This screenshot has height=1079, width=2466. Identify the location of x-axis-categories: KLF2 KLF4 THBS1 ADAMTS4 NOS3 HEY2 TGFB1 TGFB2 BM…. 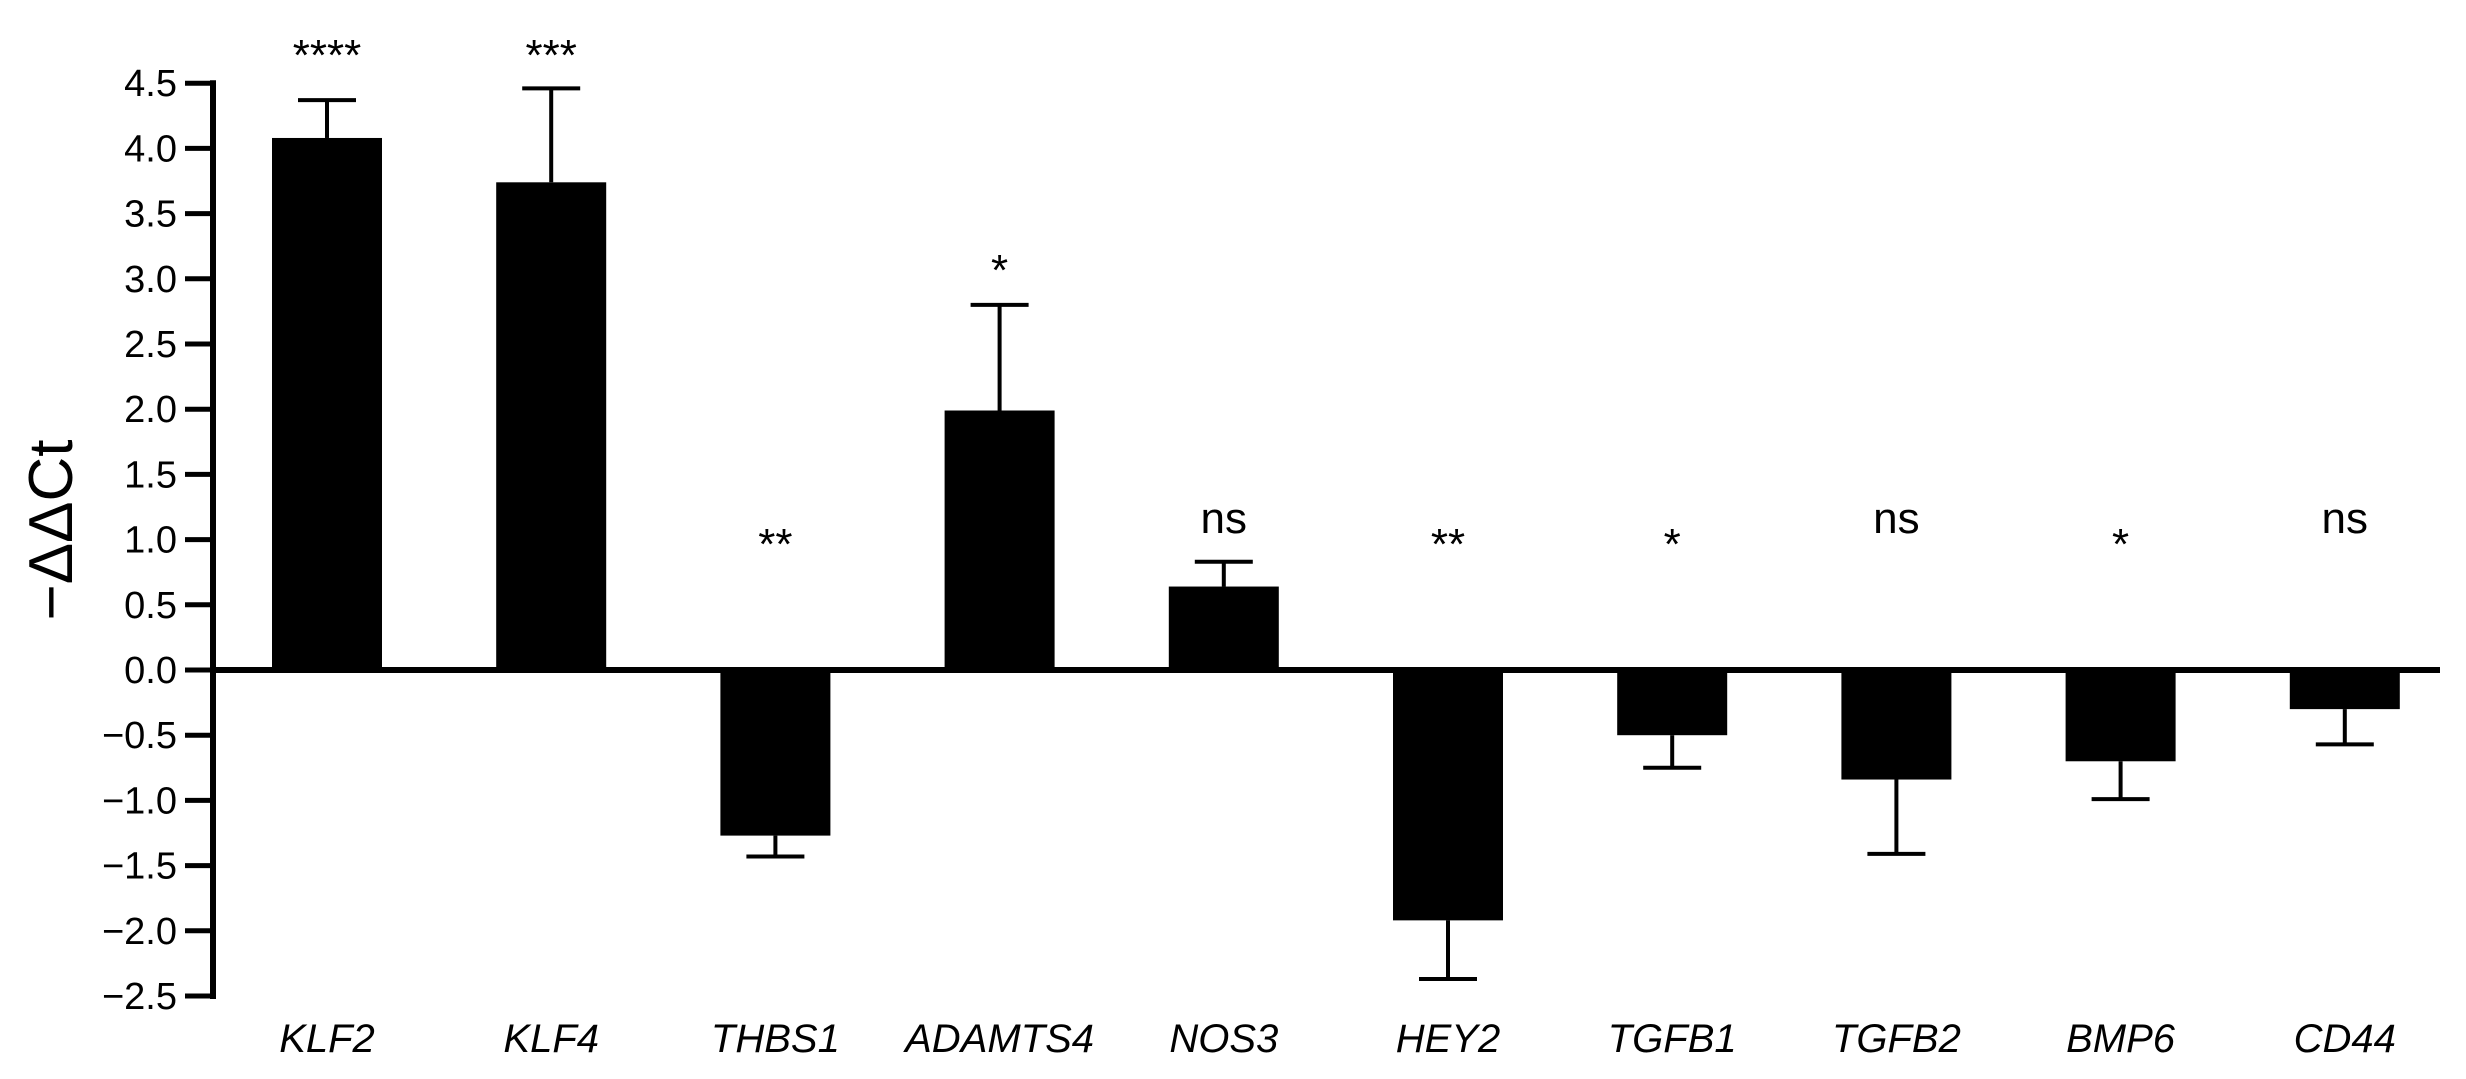
(1337, 1039).